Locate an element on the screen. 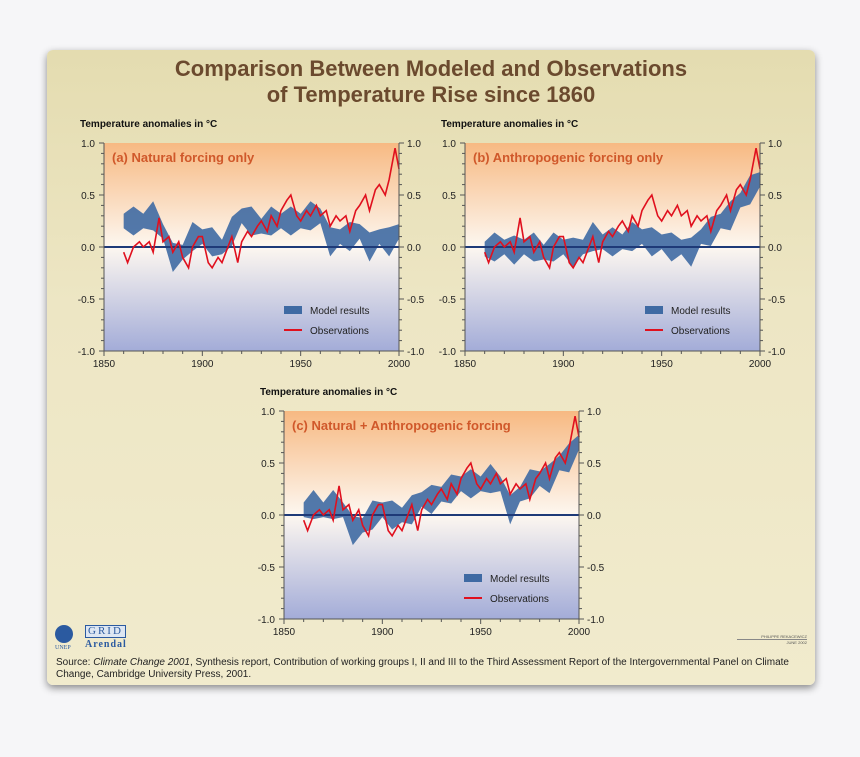 This screenshot has width=860, height=757. grid-label: GRID is located at coordinates (105, 631).